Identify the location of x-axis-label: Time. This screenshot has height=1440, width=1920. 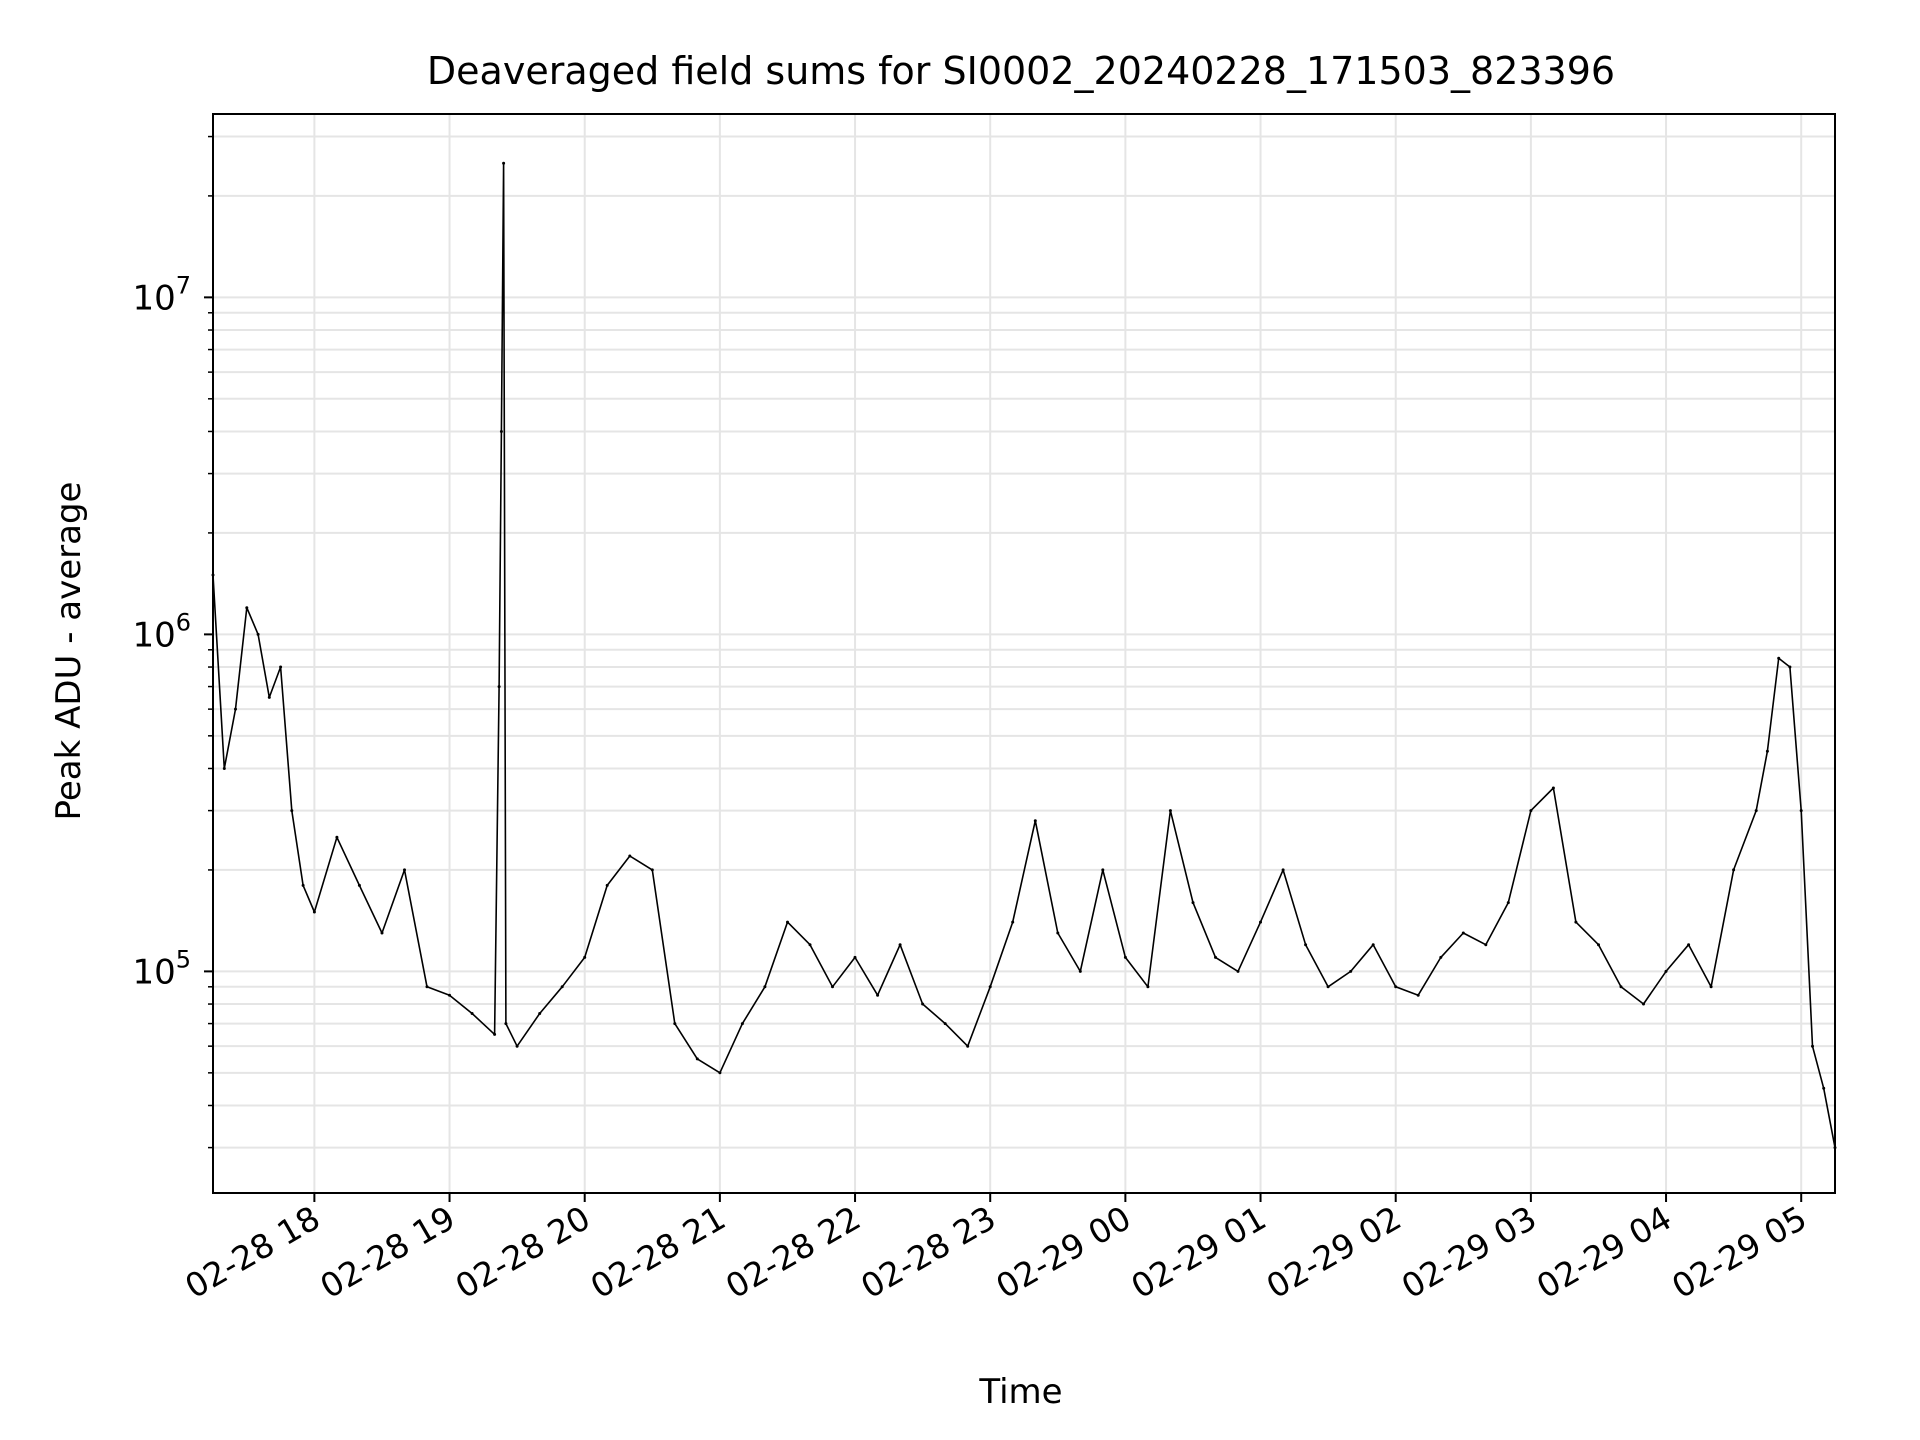
(1020, 1392).